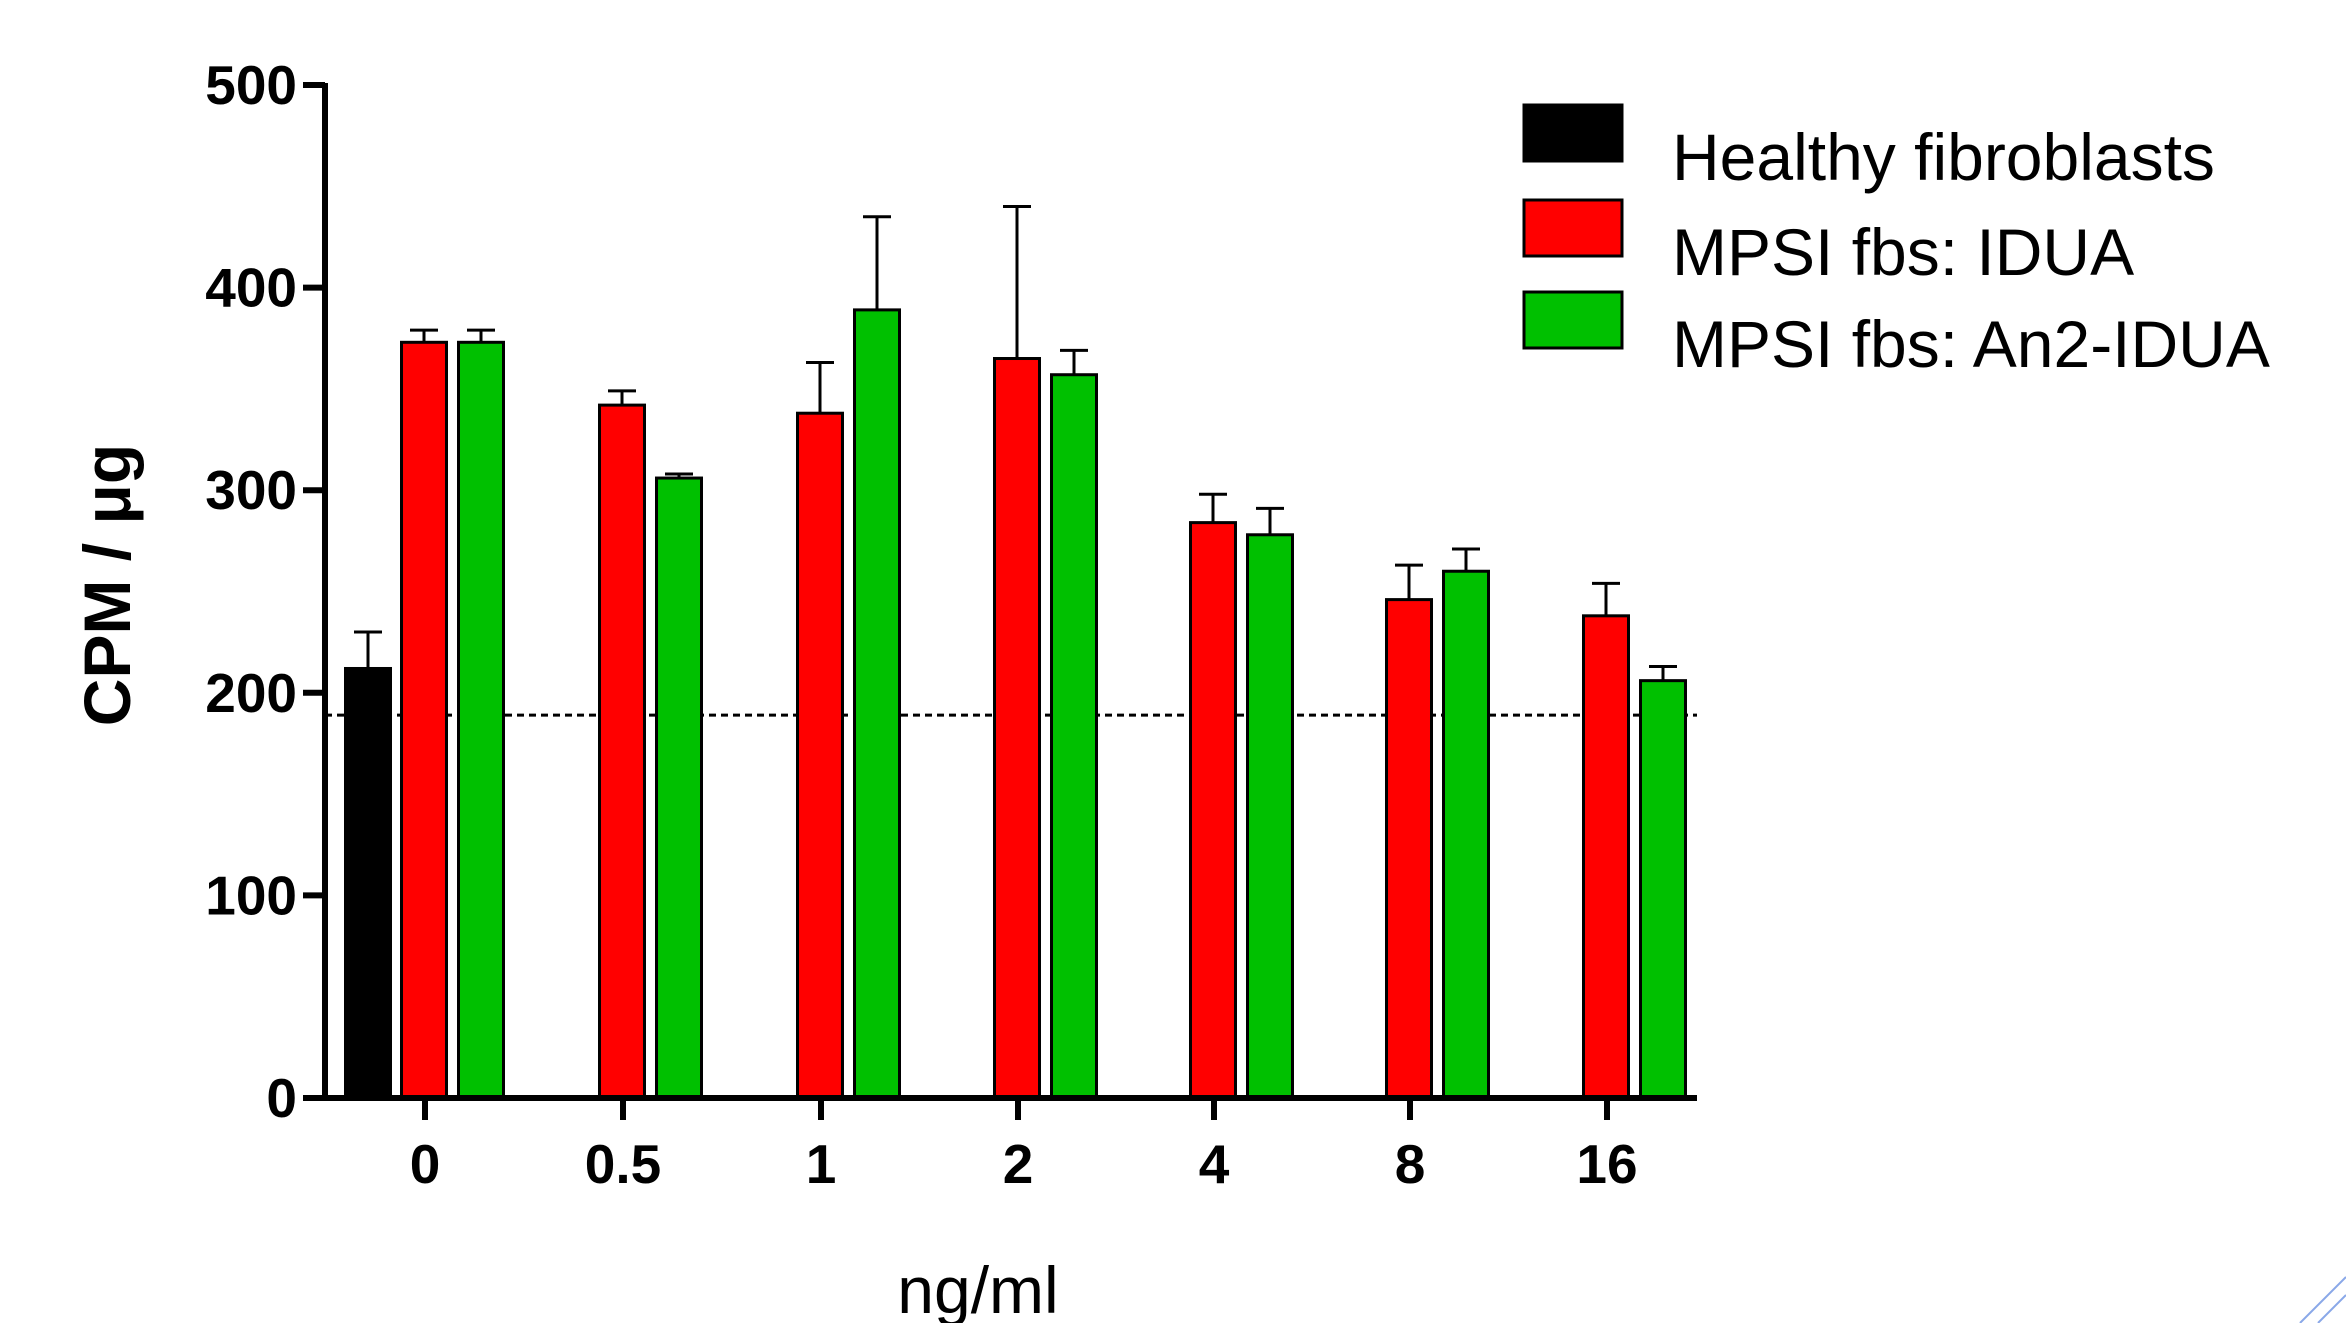  Describe the element at coordinates (1971, 344) in the screenshot. I see `legend-label: MPSI fbs: An2-IDUA` at that location.